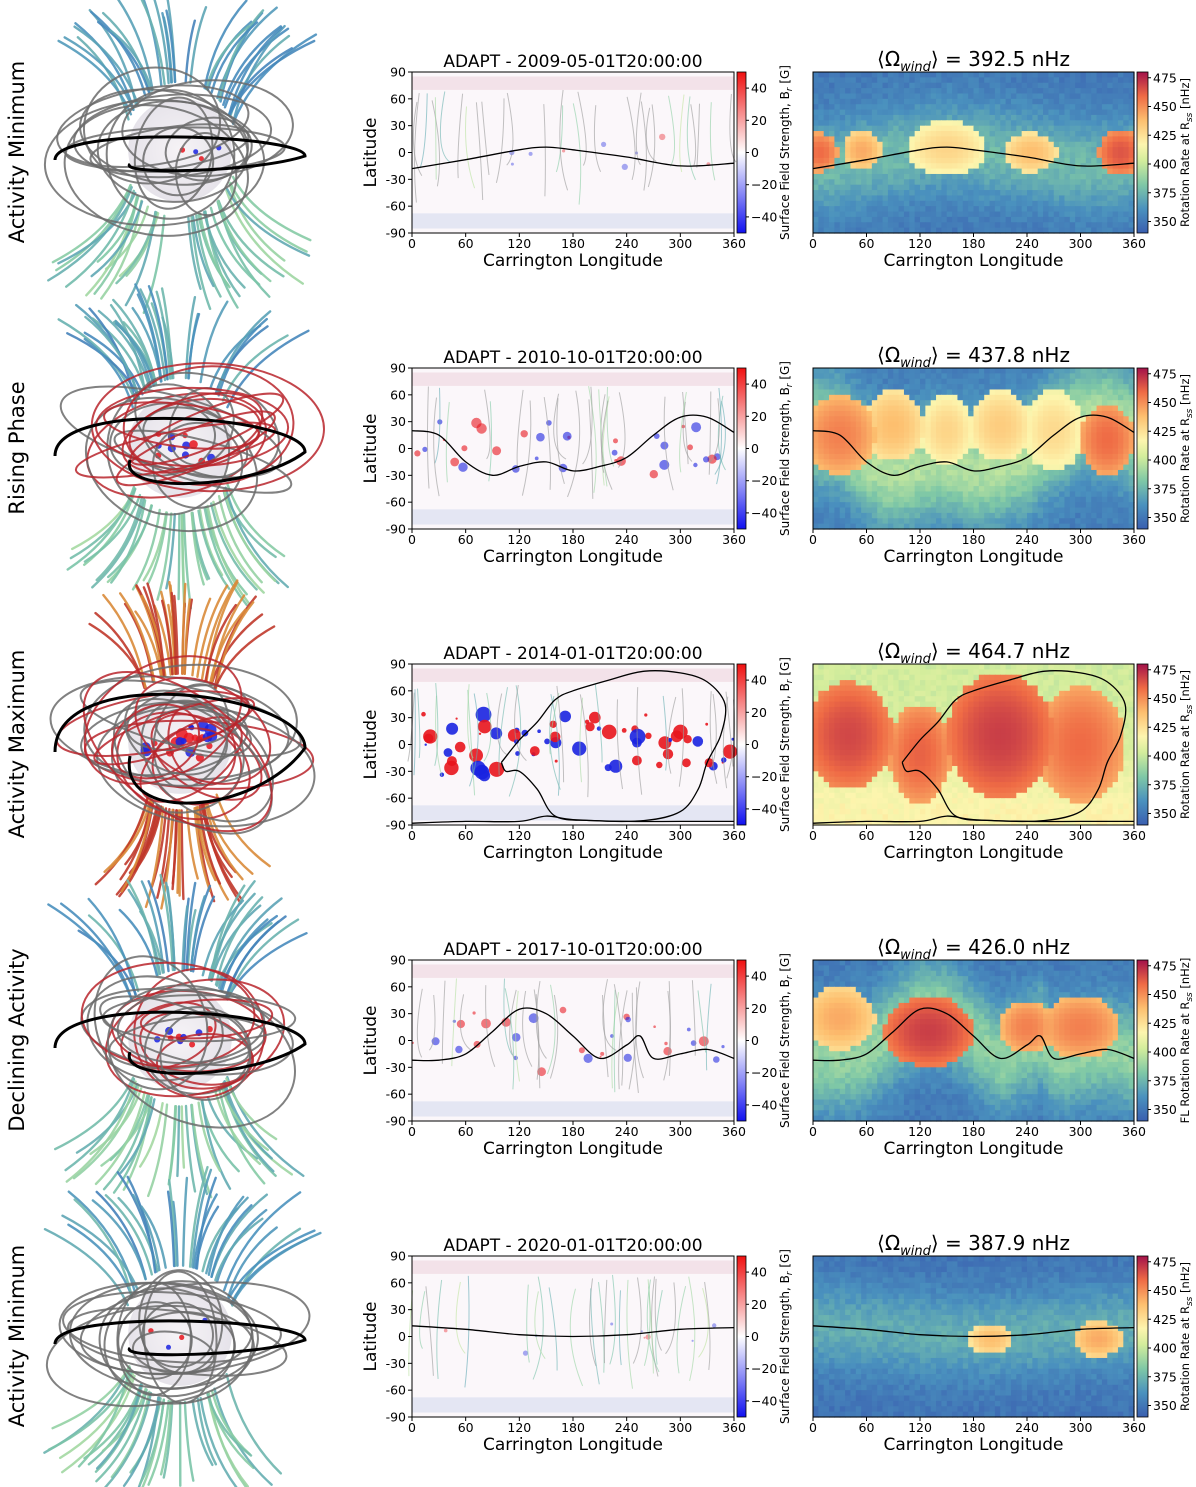 The height and width of the screenshot is (1487, 1196). I want to click on phase-label: Rising Phase, so click(17, 447).